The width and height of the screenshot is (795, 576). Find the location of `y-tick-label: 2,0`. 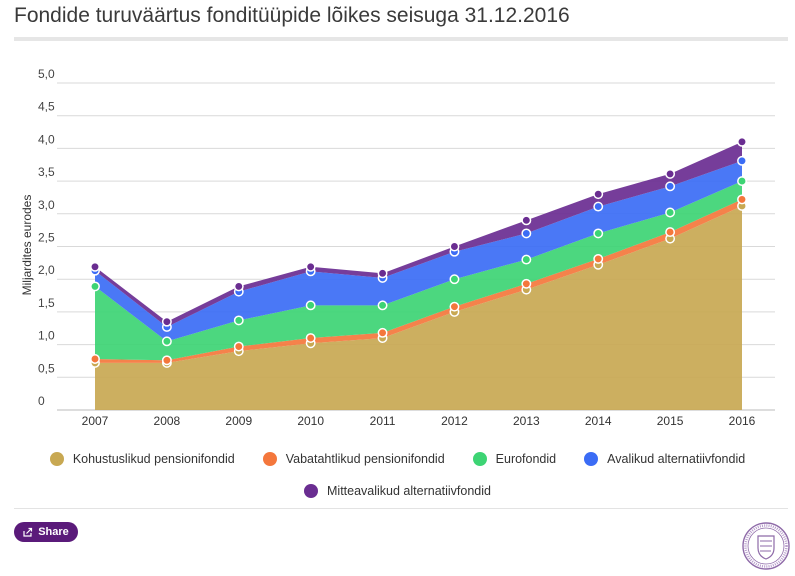

y-tick-label: 2,0 is located at coordinates (46, 270).